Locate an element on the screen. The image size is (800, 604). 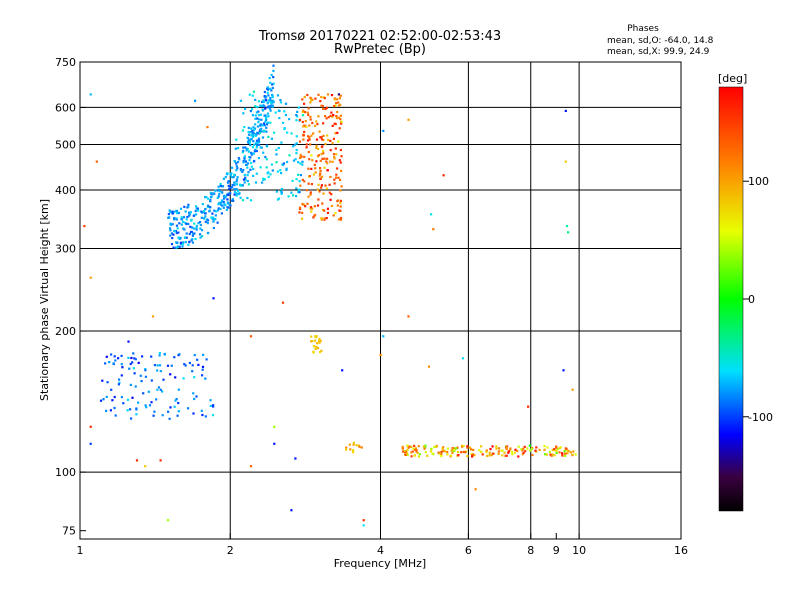
phases-heading: Phases is located at coordinates (643, 29).